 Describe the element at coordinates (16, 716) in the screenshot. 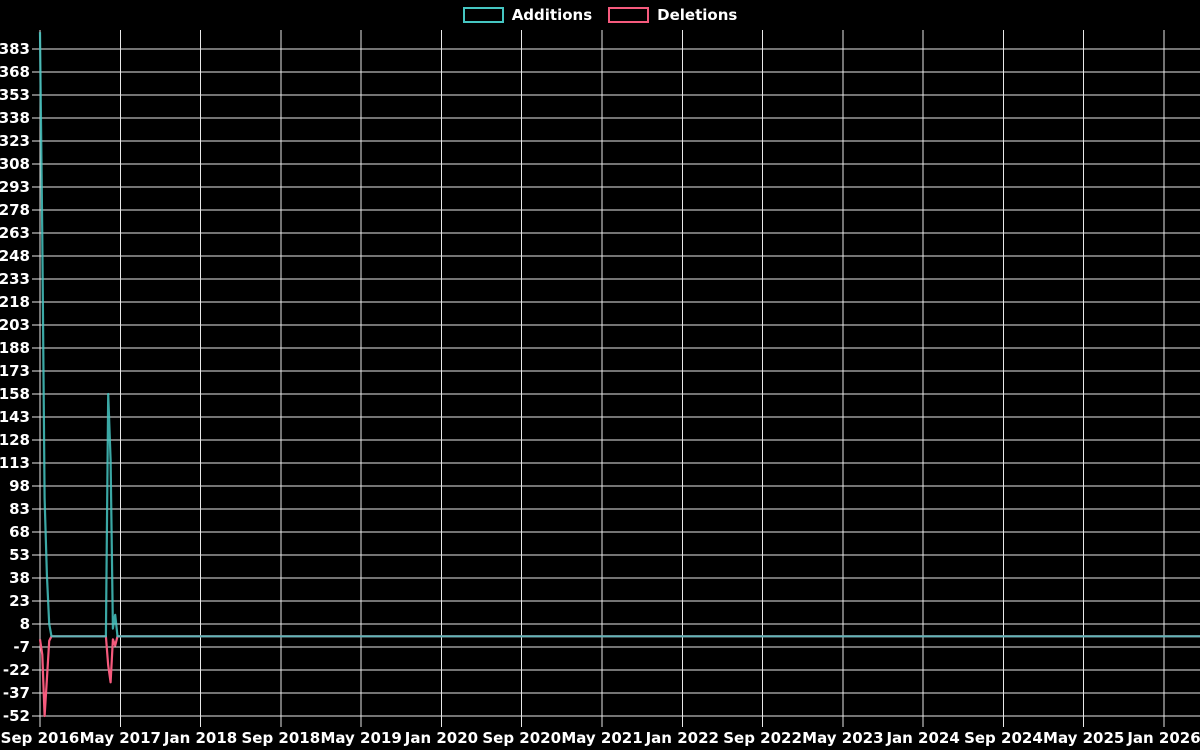

I see `y-tick-label: -52` at that location.